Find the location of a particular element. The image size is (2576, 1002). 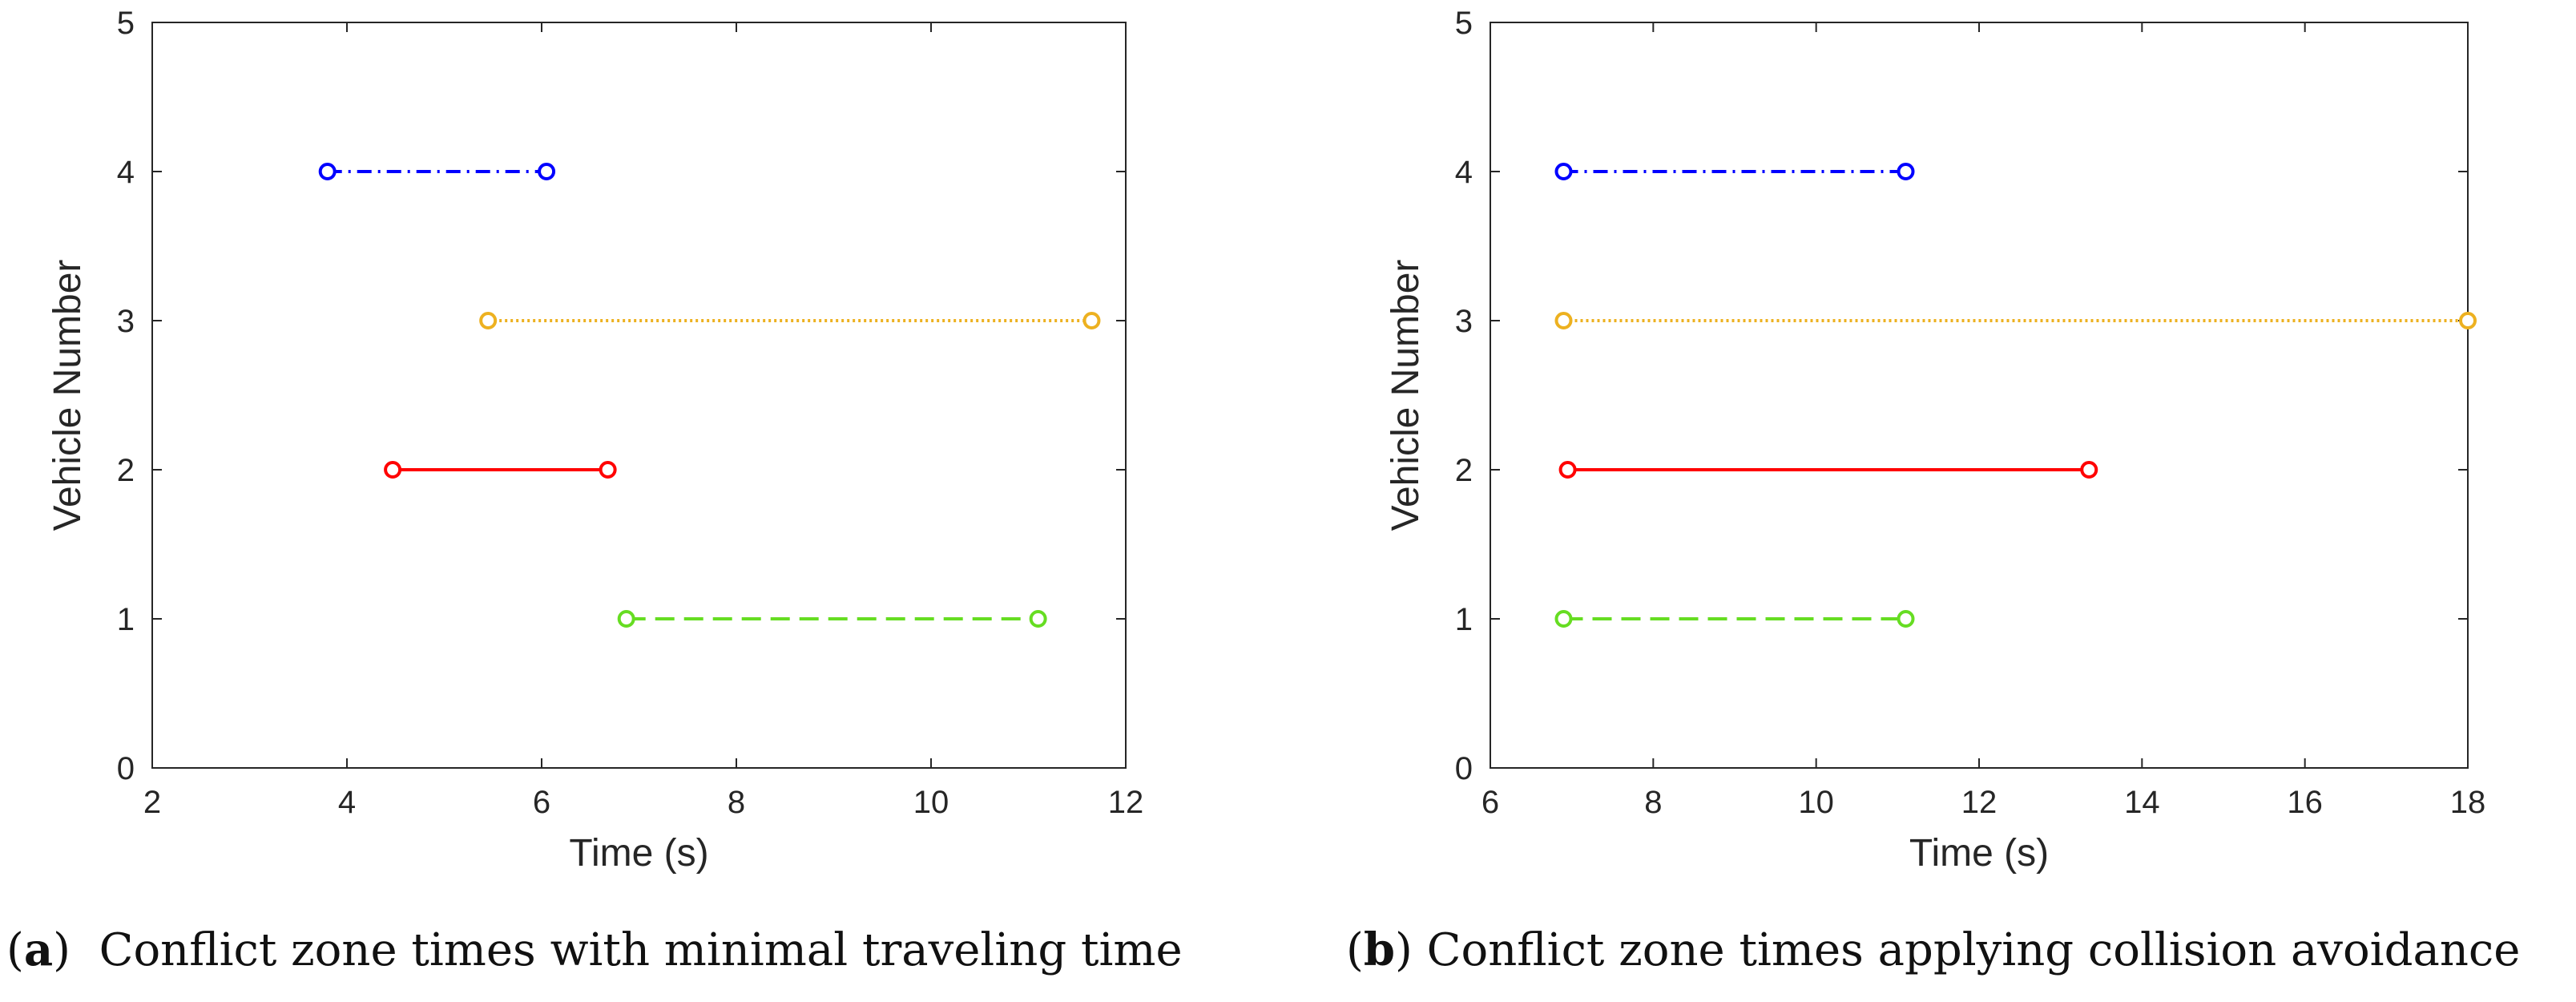

y-tick-label-b: 2 is located at coordinates (1464, 470).